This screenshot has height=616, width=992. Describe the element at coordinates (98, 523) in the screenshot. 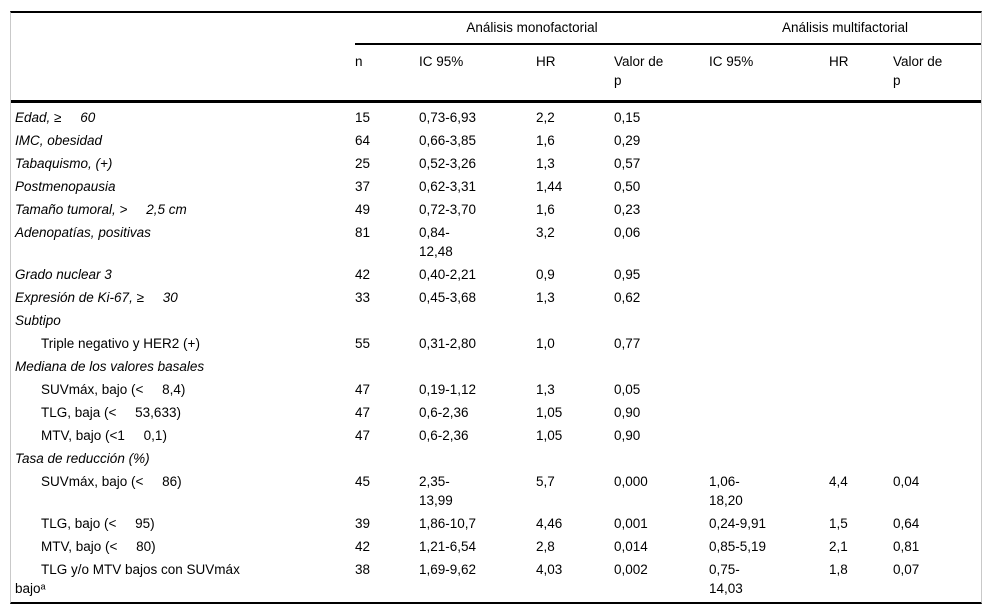

I see `row-label: TLG, bajo (< 95)` at that location.